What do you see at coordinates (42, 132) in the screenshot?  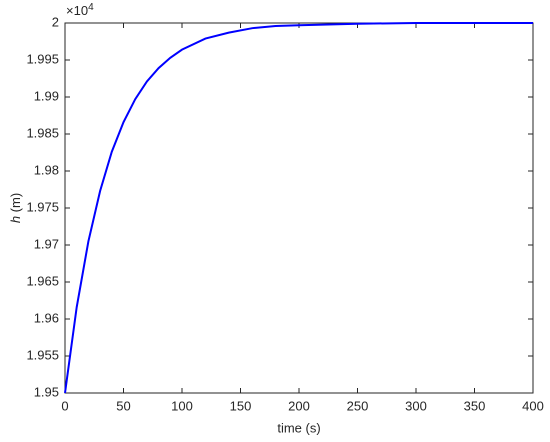 I see `y-tick-label: 1.985` at bounding box center [42, 132].